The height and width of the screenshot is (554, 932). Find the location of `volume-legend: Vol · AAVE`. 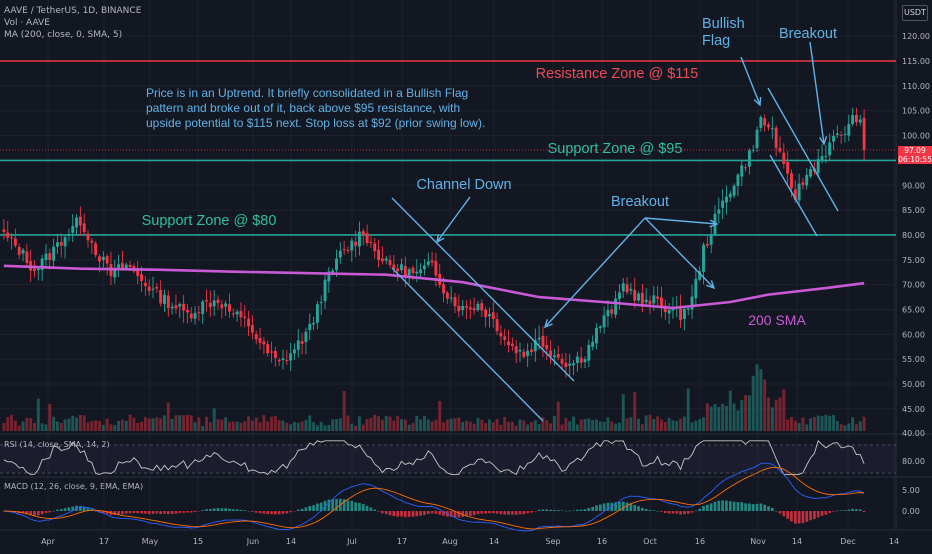

volume-legend: Vol · AAVE is located at coordinates (27, 23).